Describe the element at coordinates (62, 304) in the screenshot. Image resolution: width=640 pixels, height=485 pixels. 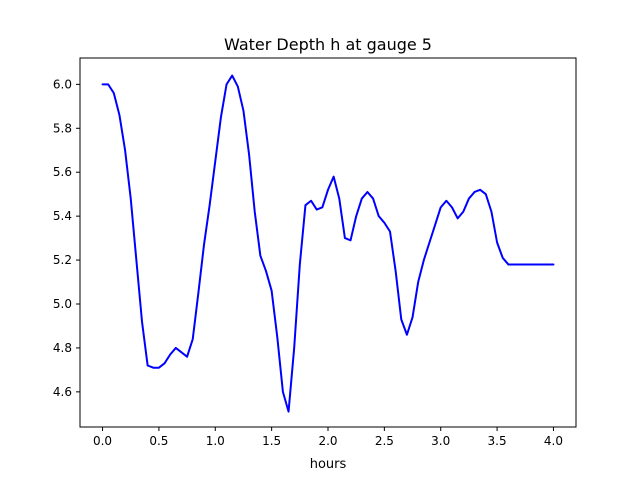
I see `y-tick-label: 5.0` at that location.